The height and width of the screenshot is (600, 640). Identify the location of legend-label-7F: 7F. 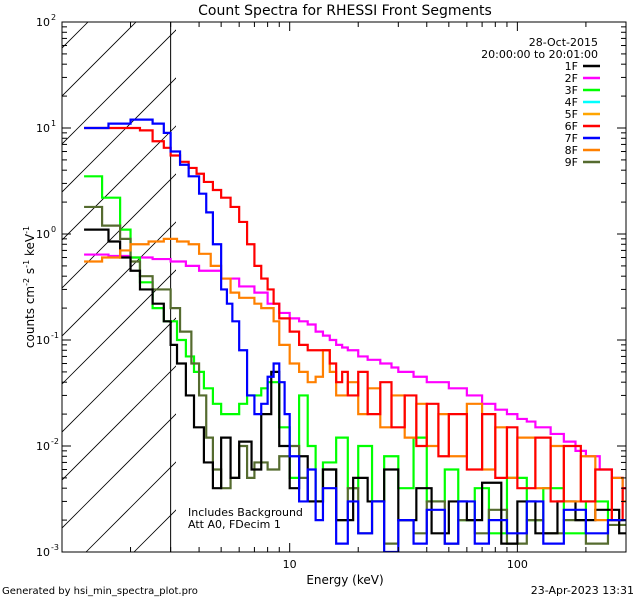
(571, 138).